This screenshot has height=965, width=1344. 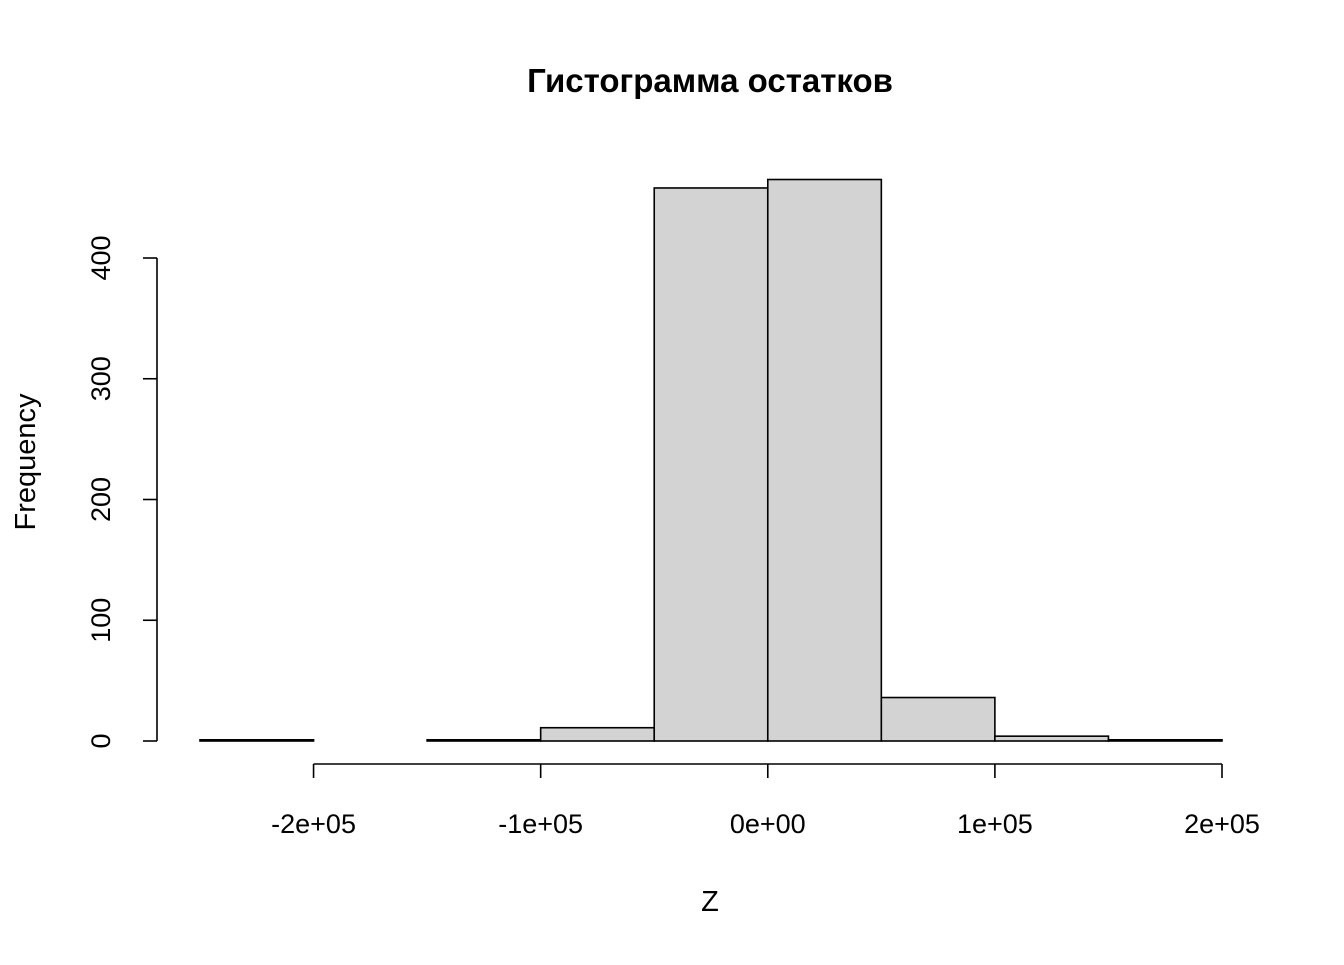 What do you see at coordinates (765, 801) in the screenshot?
I see `x-axis: -2e+05 -1e+05 0e+00 1e+05 2e+05` at bounding box center [765, 801].